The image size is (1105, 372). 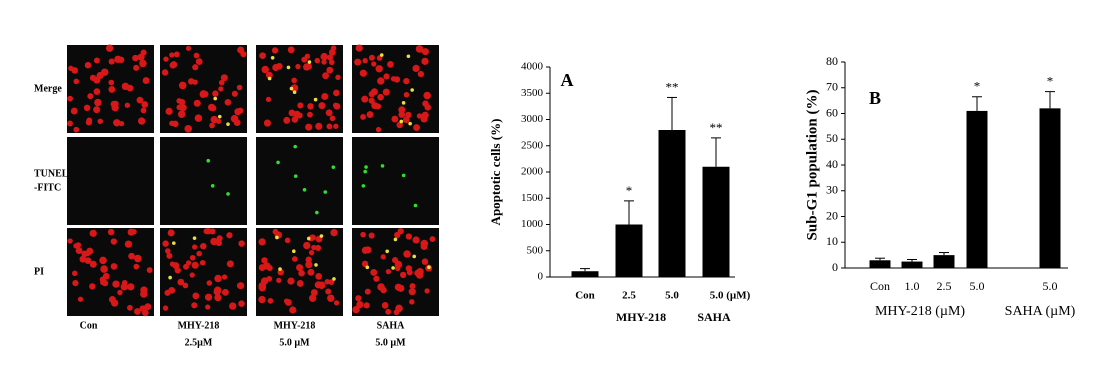 What do you see at coordinates (730, 296) in the screenshot?
I see `x-tick-label: 5.0 (µM)` at bounding box center [730, 296].